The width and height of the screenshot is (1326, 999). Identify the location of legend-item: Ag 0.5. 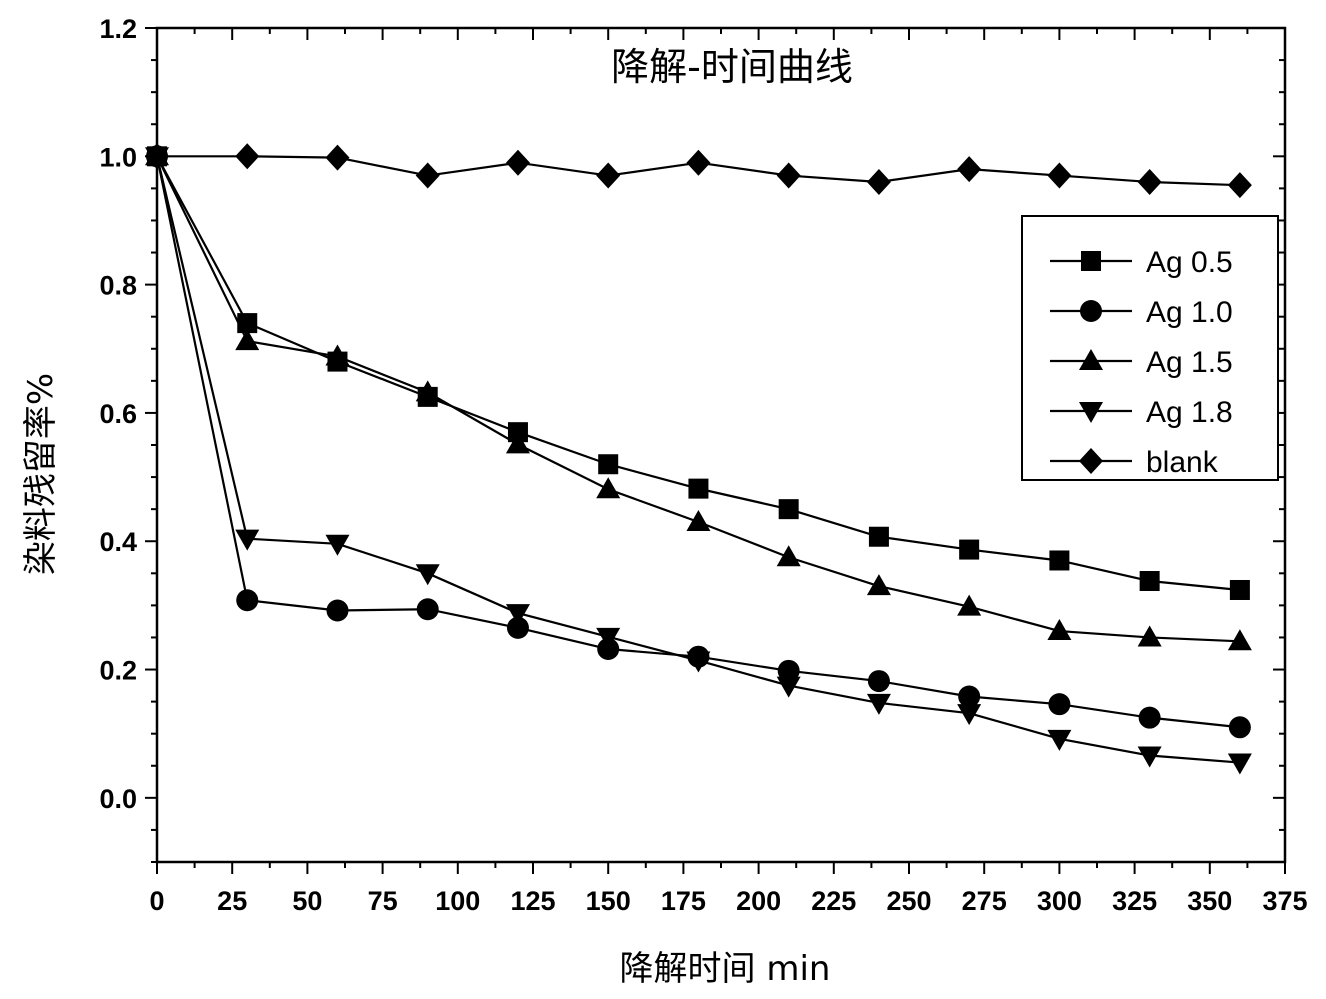
(1141, 262).